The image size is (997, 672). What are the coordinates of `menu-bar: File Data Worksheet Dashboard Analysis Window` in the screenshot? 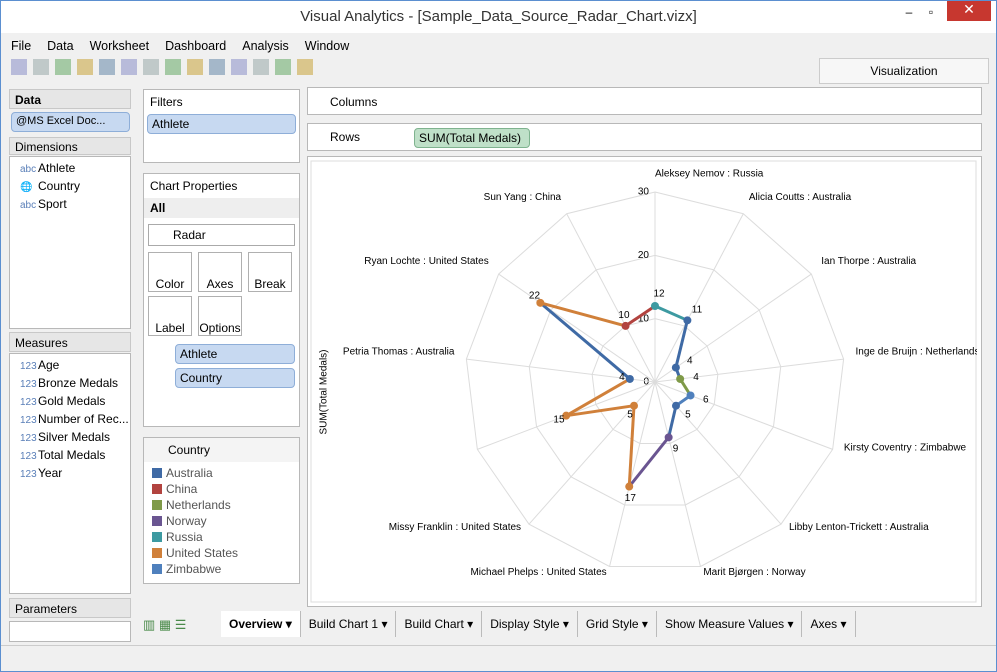 It's located at (180, 46).